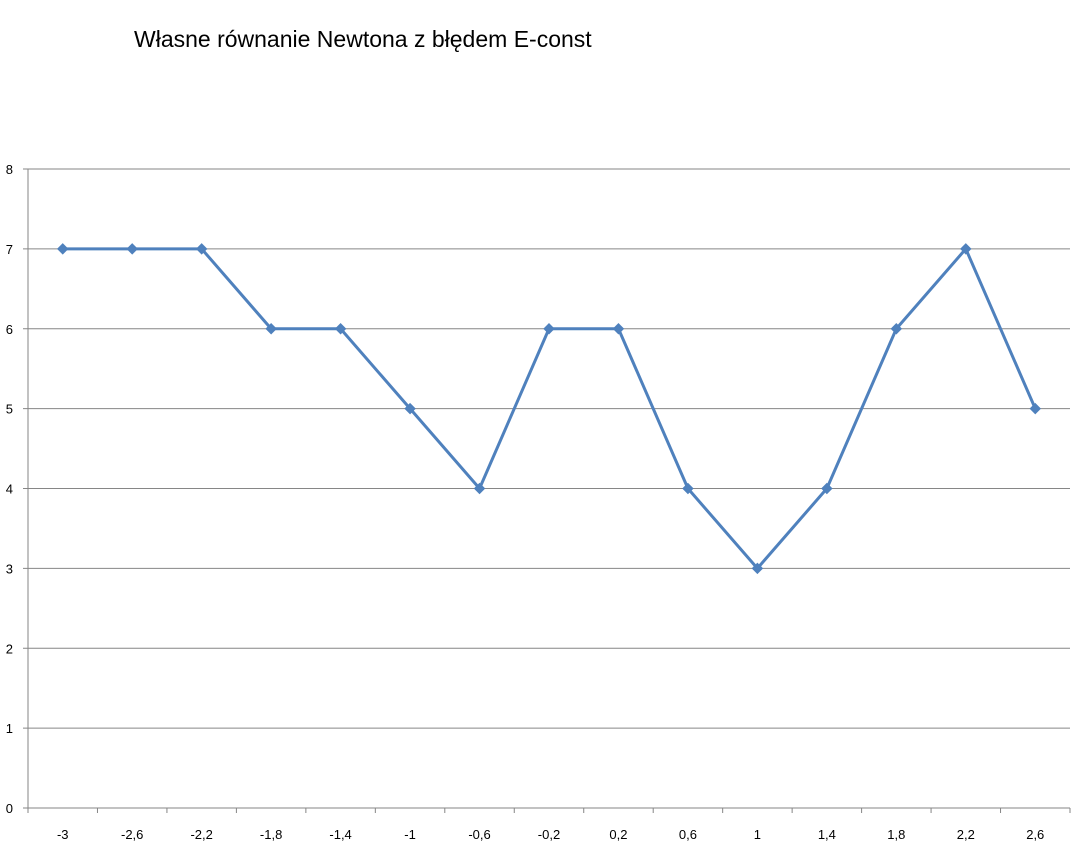 This screenshot has height=846, width=1084. Describe the element at coordinates (201, 834) in the screenshot. I see `x-tick-label: -2,2` at that location.